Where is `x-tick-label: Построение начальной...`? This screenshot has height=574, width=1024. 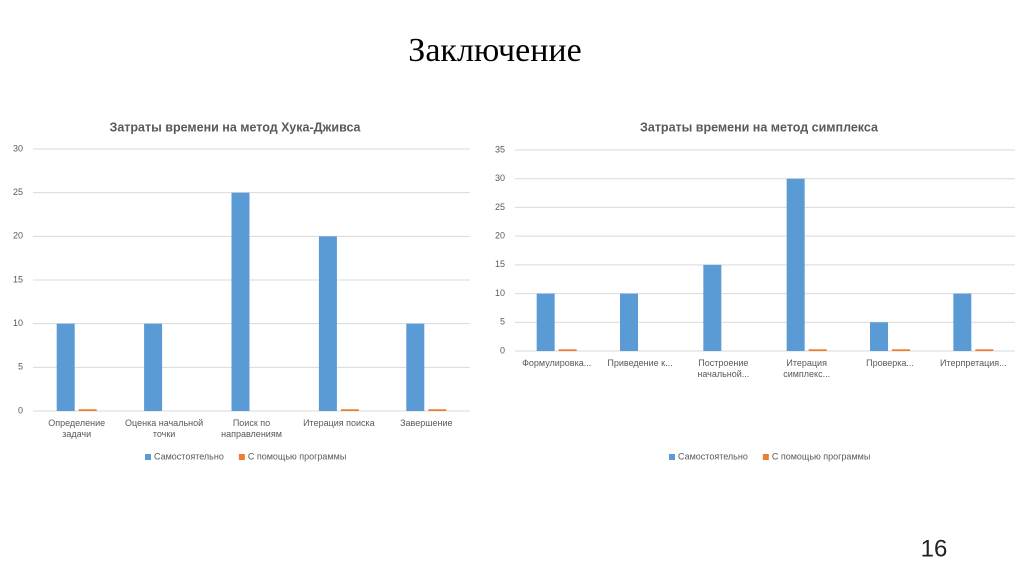
x-tick-label: Построение начальной... is located at coordinates (723, 368).